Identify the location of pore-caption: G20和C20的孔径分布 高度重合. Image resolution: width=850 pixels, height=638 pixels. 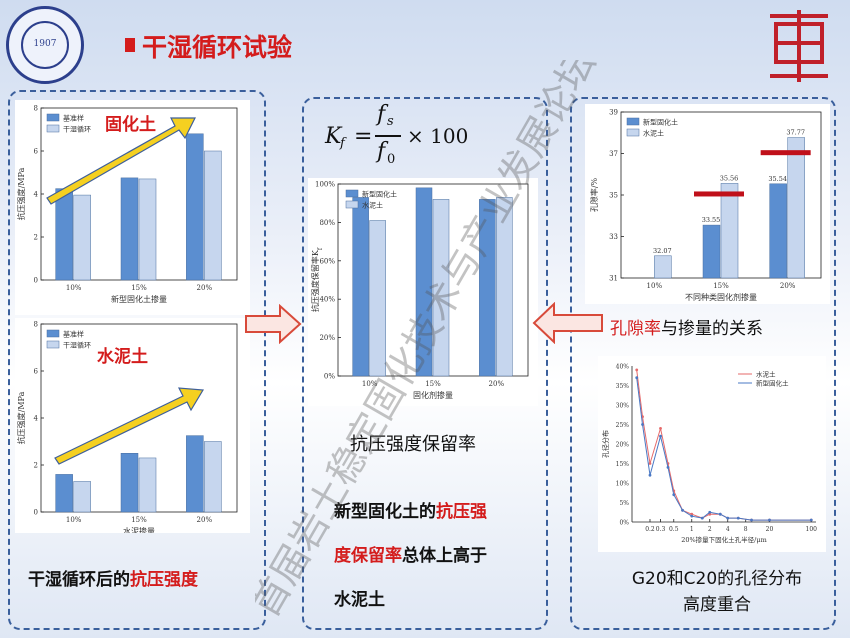
(717, 592).